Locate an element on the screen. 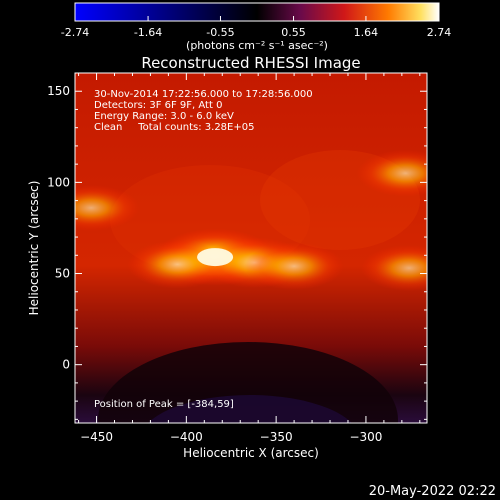 This screenshot has width=500, height=500. x-tick-label: −450 is located at coordinates (96, 437).